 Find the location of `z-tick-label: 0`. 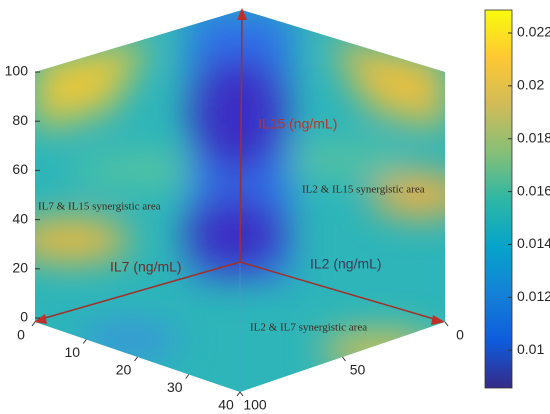

z-tick-label: 0 is located at coordinates (24, 317).